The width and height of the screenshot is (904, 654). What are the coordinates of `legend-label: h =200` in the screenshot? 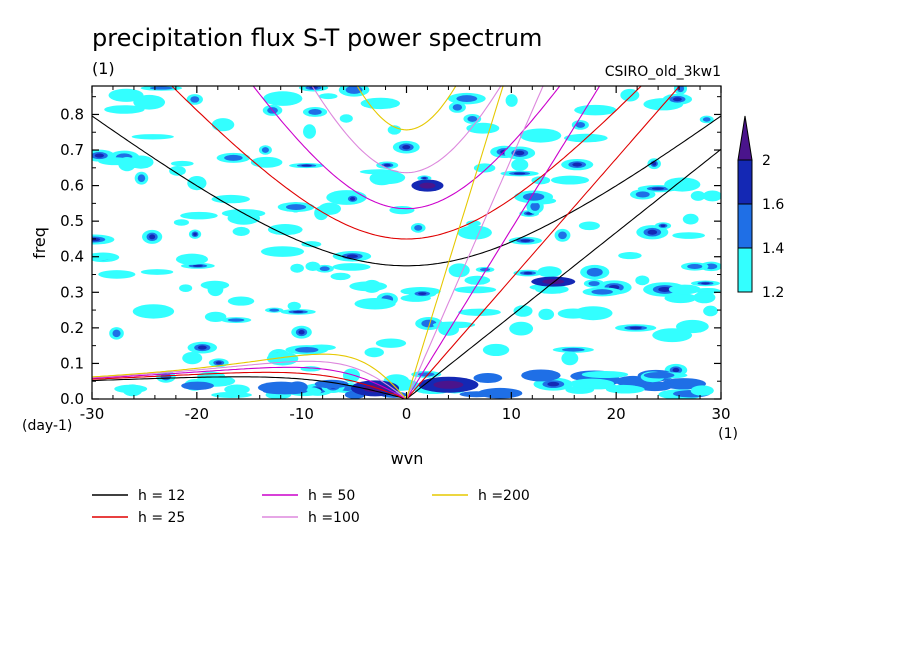 It's located at (504, 496).